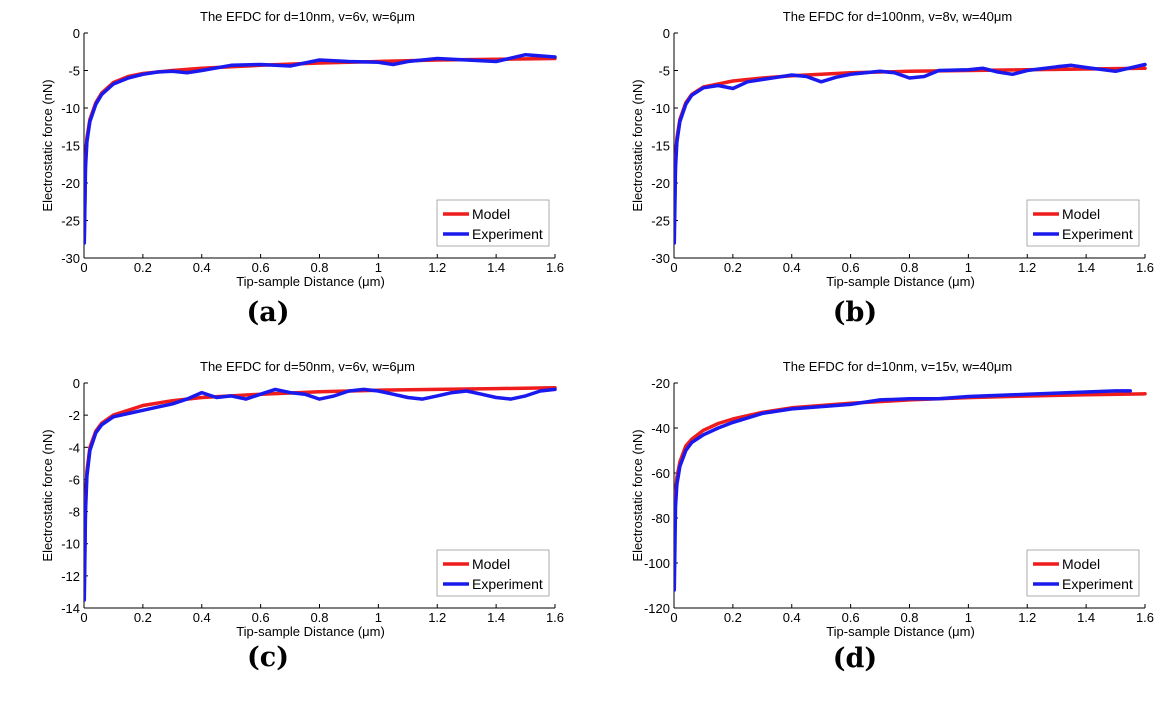 The width and height of the screenshot is (1165, 707). What do you see at coordinates (307, 366) in the screenshot?
I see `chart-title: The EFDC for d=50nm, v=6v, w=6μm` at bounding box center [307, 366].